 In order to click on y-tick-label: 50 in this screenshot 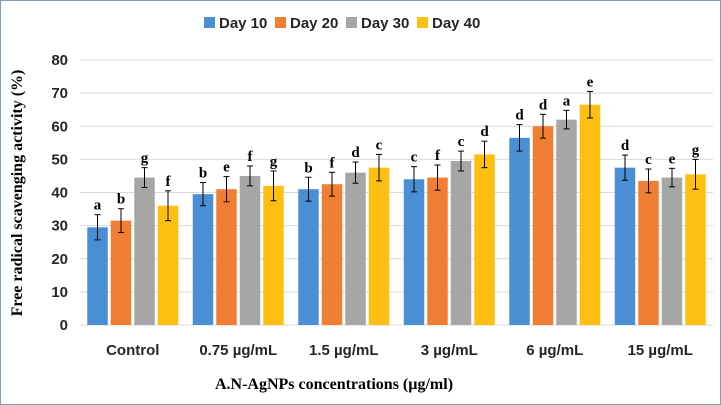, I will do `click(59, 159)`.